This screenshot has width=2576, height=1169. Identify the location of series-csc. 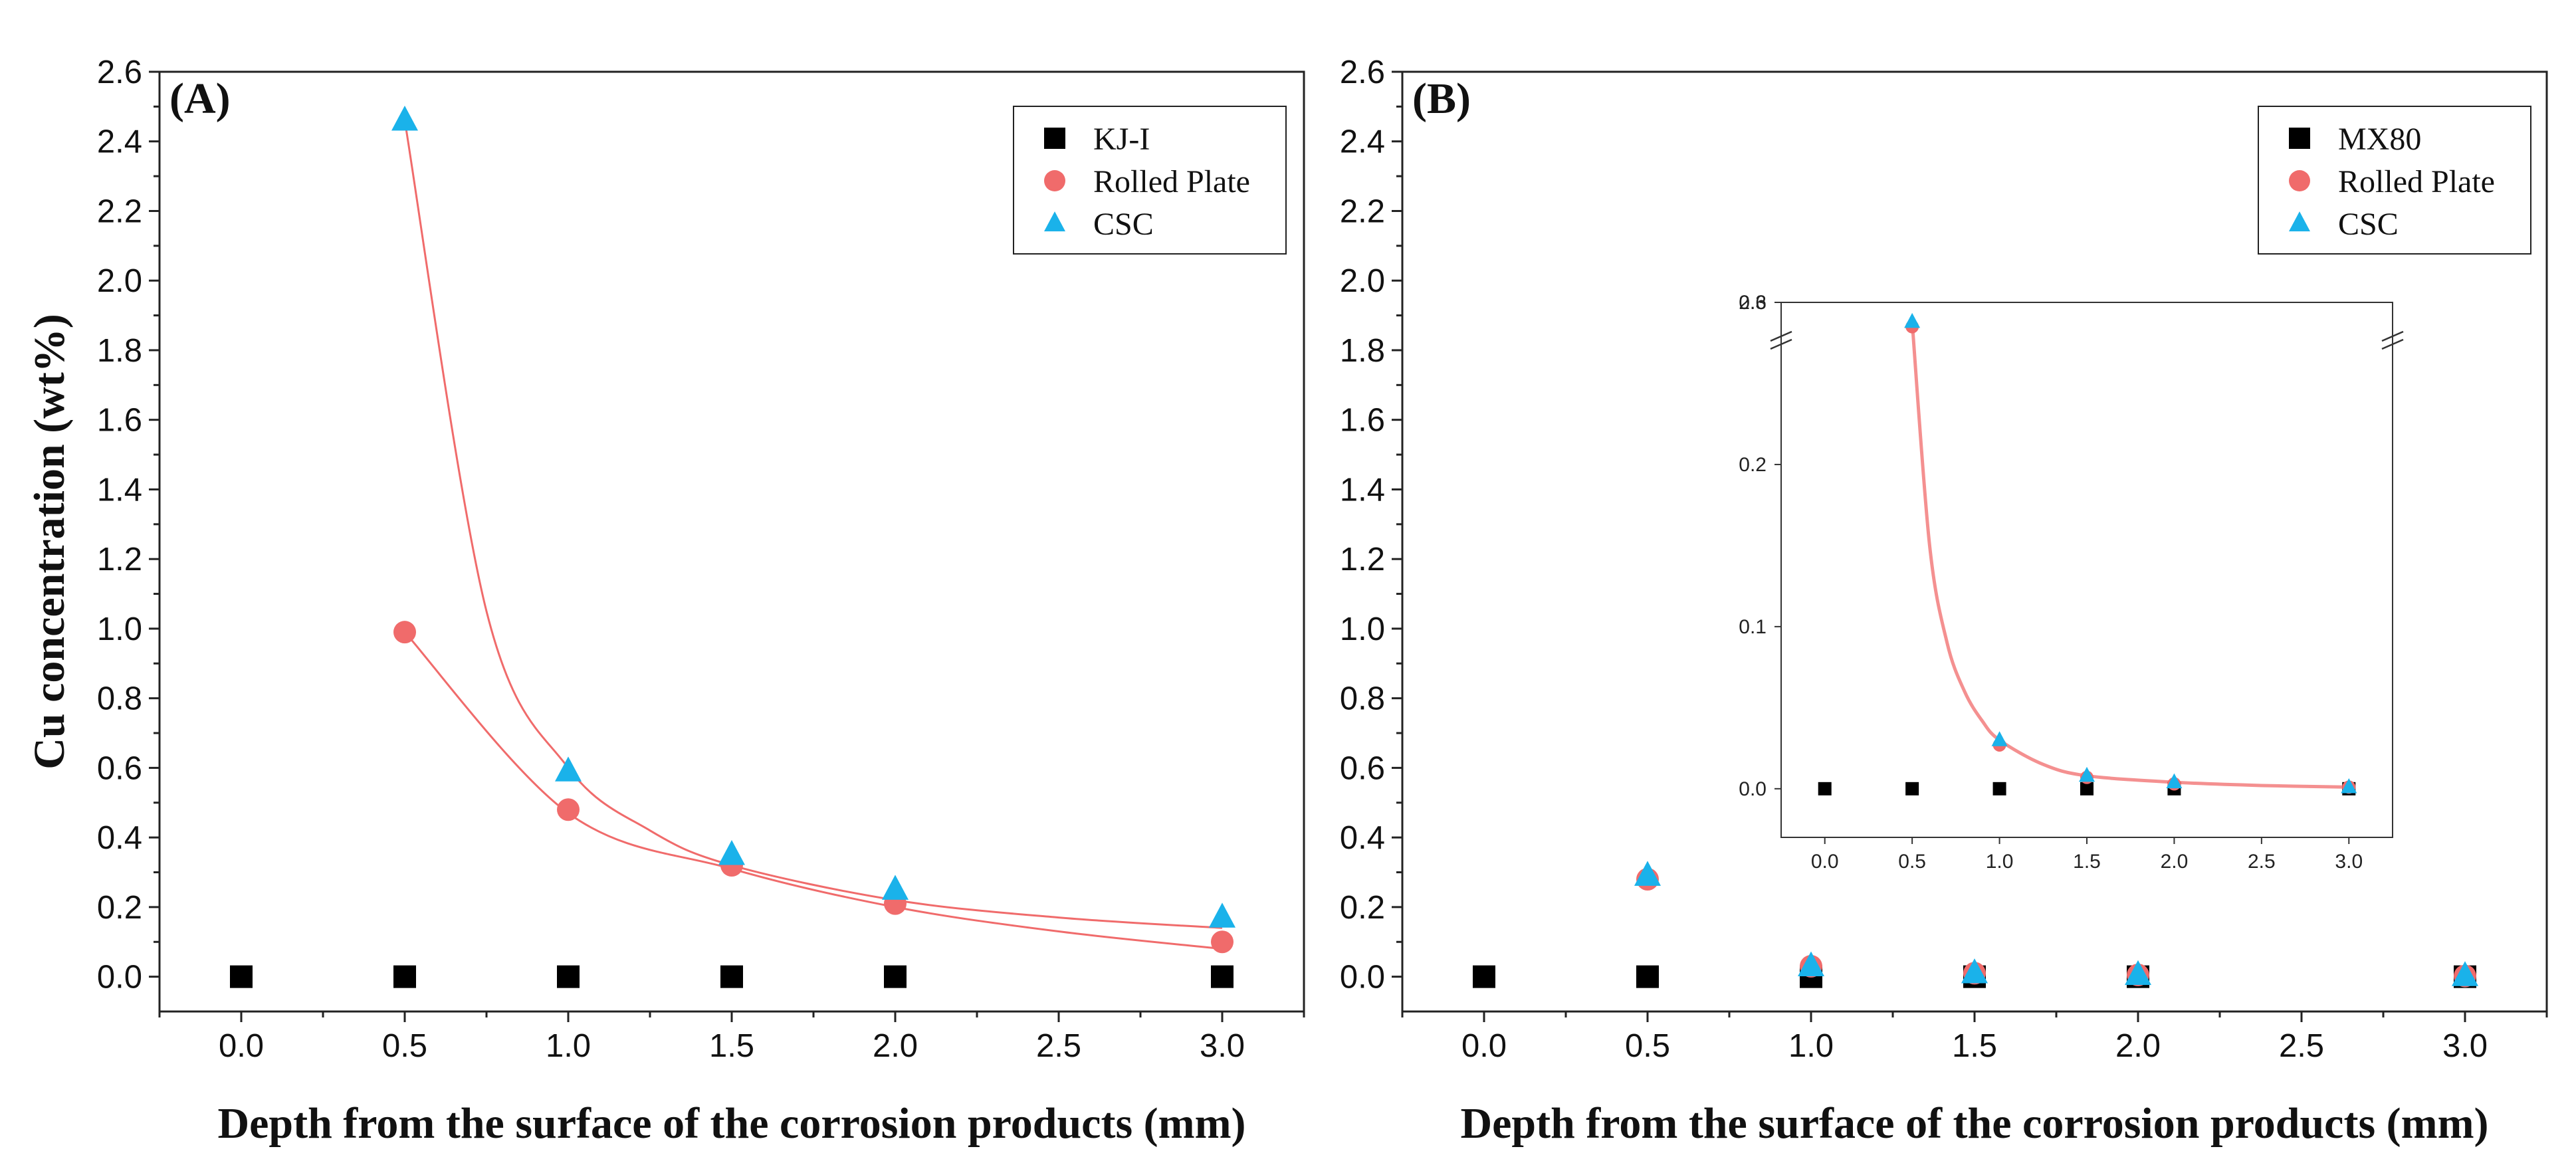
(2056, 923).